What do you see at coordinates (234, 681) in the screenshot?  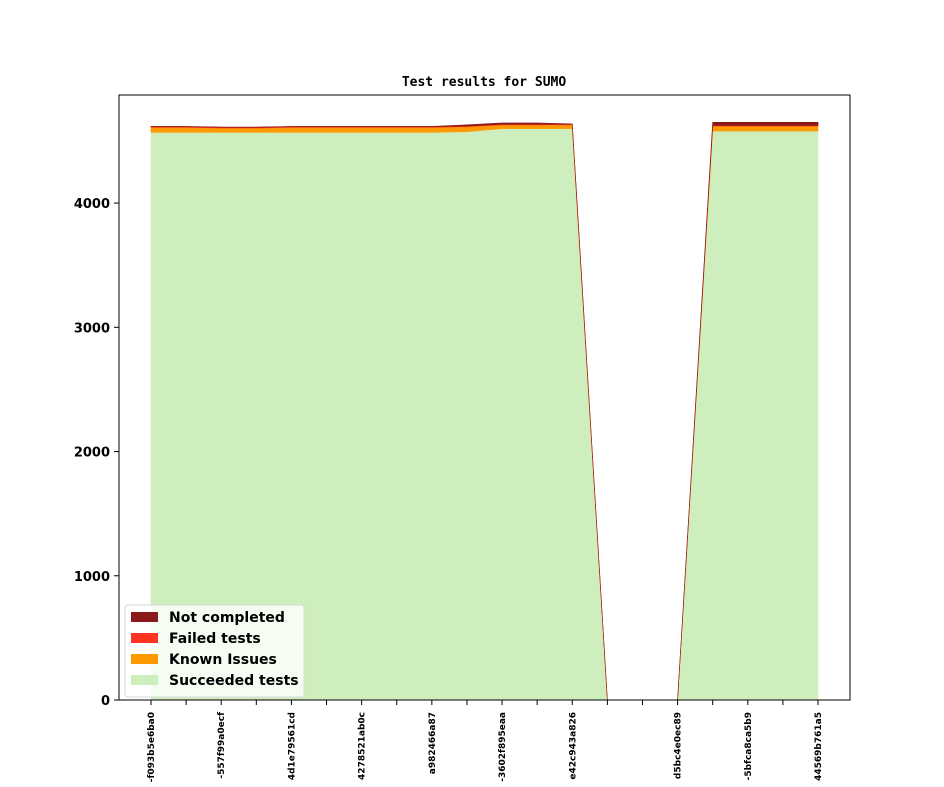 I see `legend-label-succeeded-tests: Succeeded tests` at bounding box center [234, 681].